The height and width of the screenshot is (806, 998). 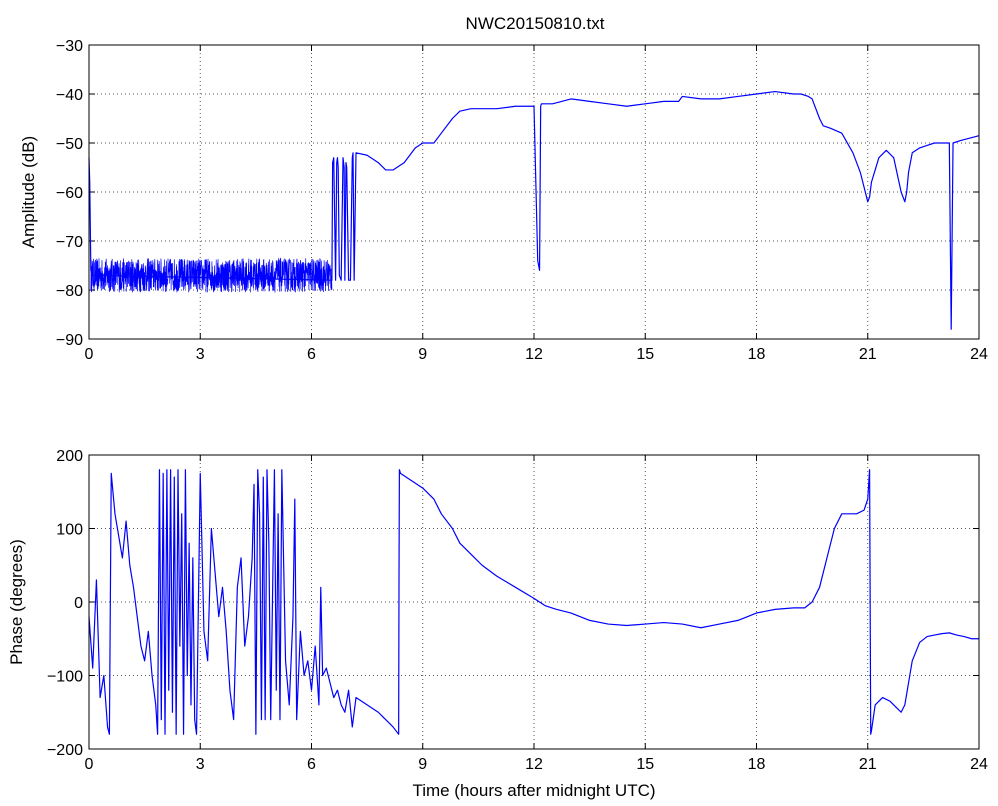 I want to click on phase-x-tick-label: 18, so click(x=757, y=764).